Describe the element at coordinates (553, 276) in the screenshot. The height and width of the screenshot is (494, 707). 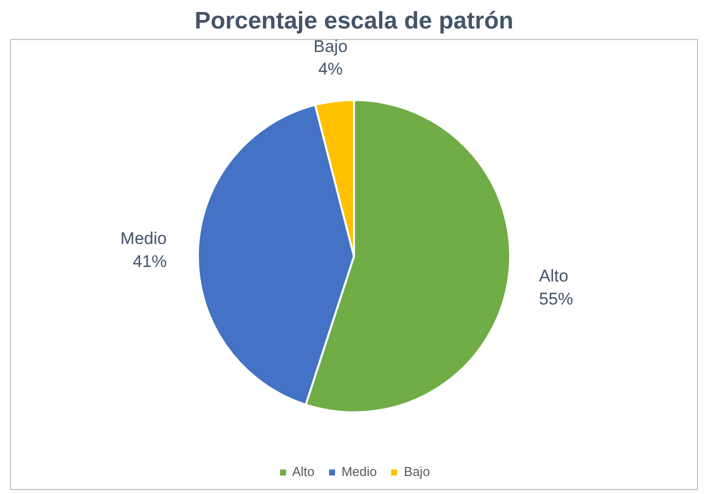
I see `slice-label: Alto` at that location.